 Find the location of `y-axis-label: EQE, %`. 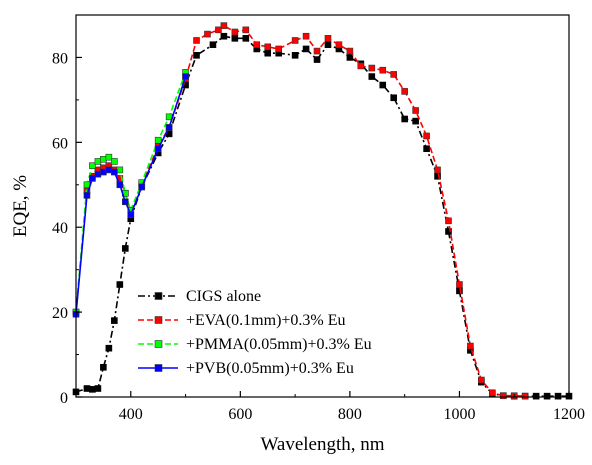

y-axis-label: EQE, % is located at coordinates (20, 206).